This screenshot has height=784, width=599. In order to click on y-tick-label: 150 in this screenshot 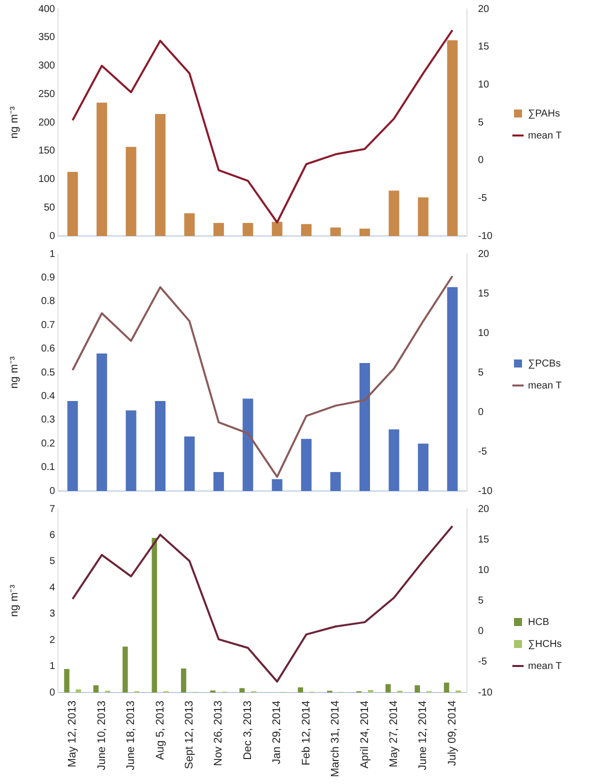, I will do `click(47, 151)`.